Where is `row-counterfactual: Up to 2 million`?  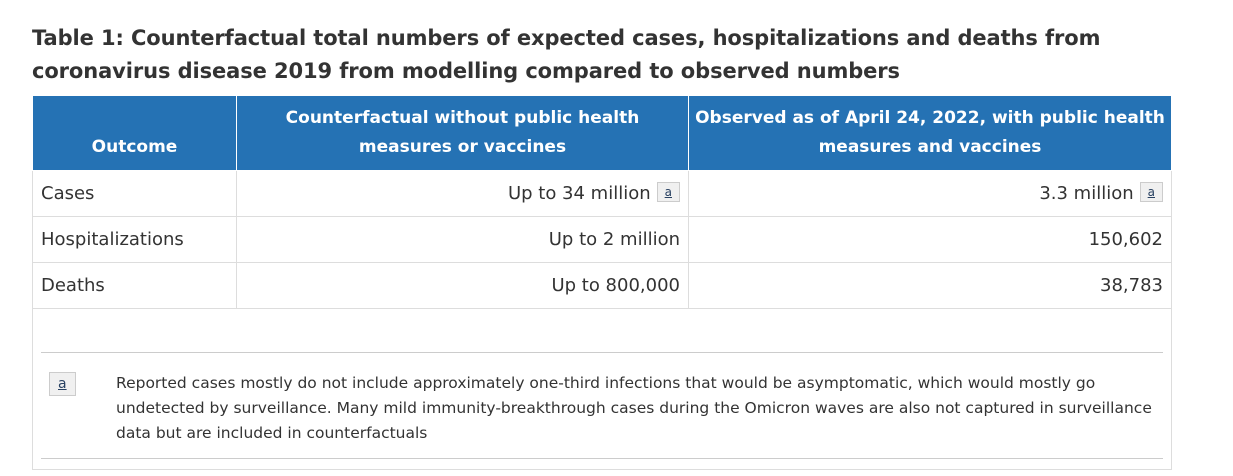
row-counterfactual: Up to 2 million is located at coordinates (462, 239).